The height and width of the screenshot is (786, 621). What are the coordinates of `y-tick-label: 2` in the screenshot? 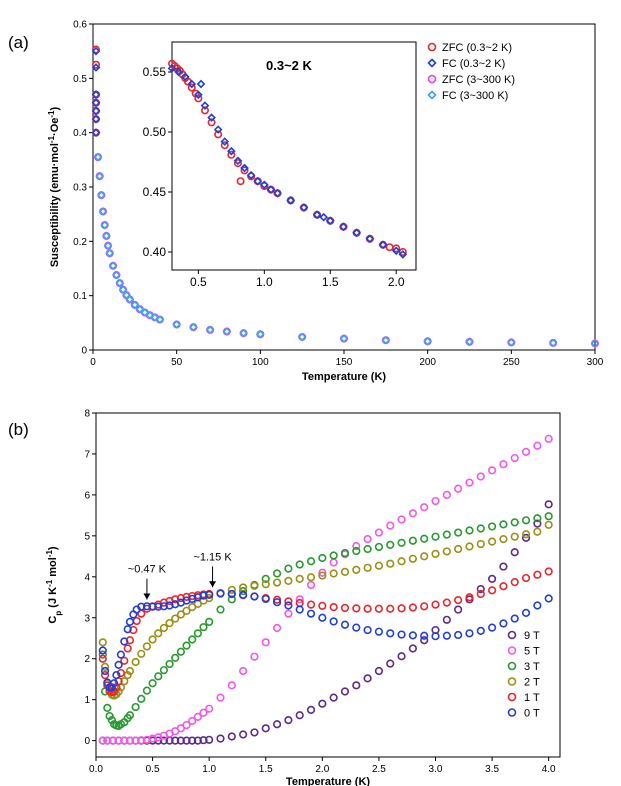 It's located at (87, 659).